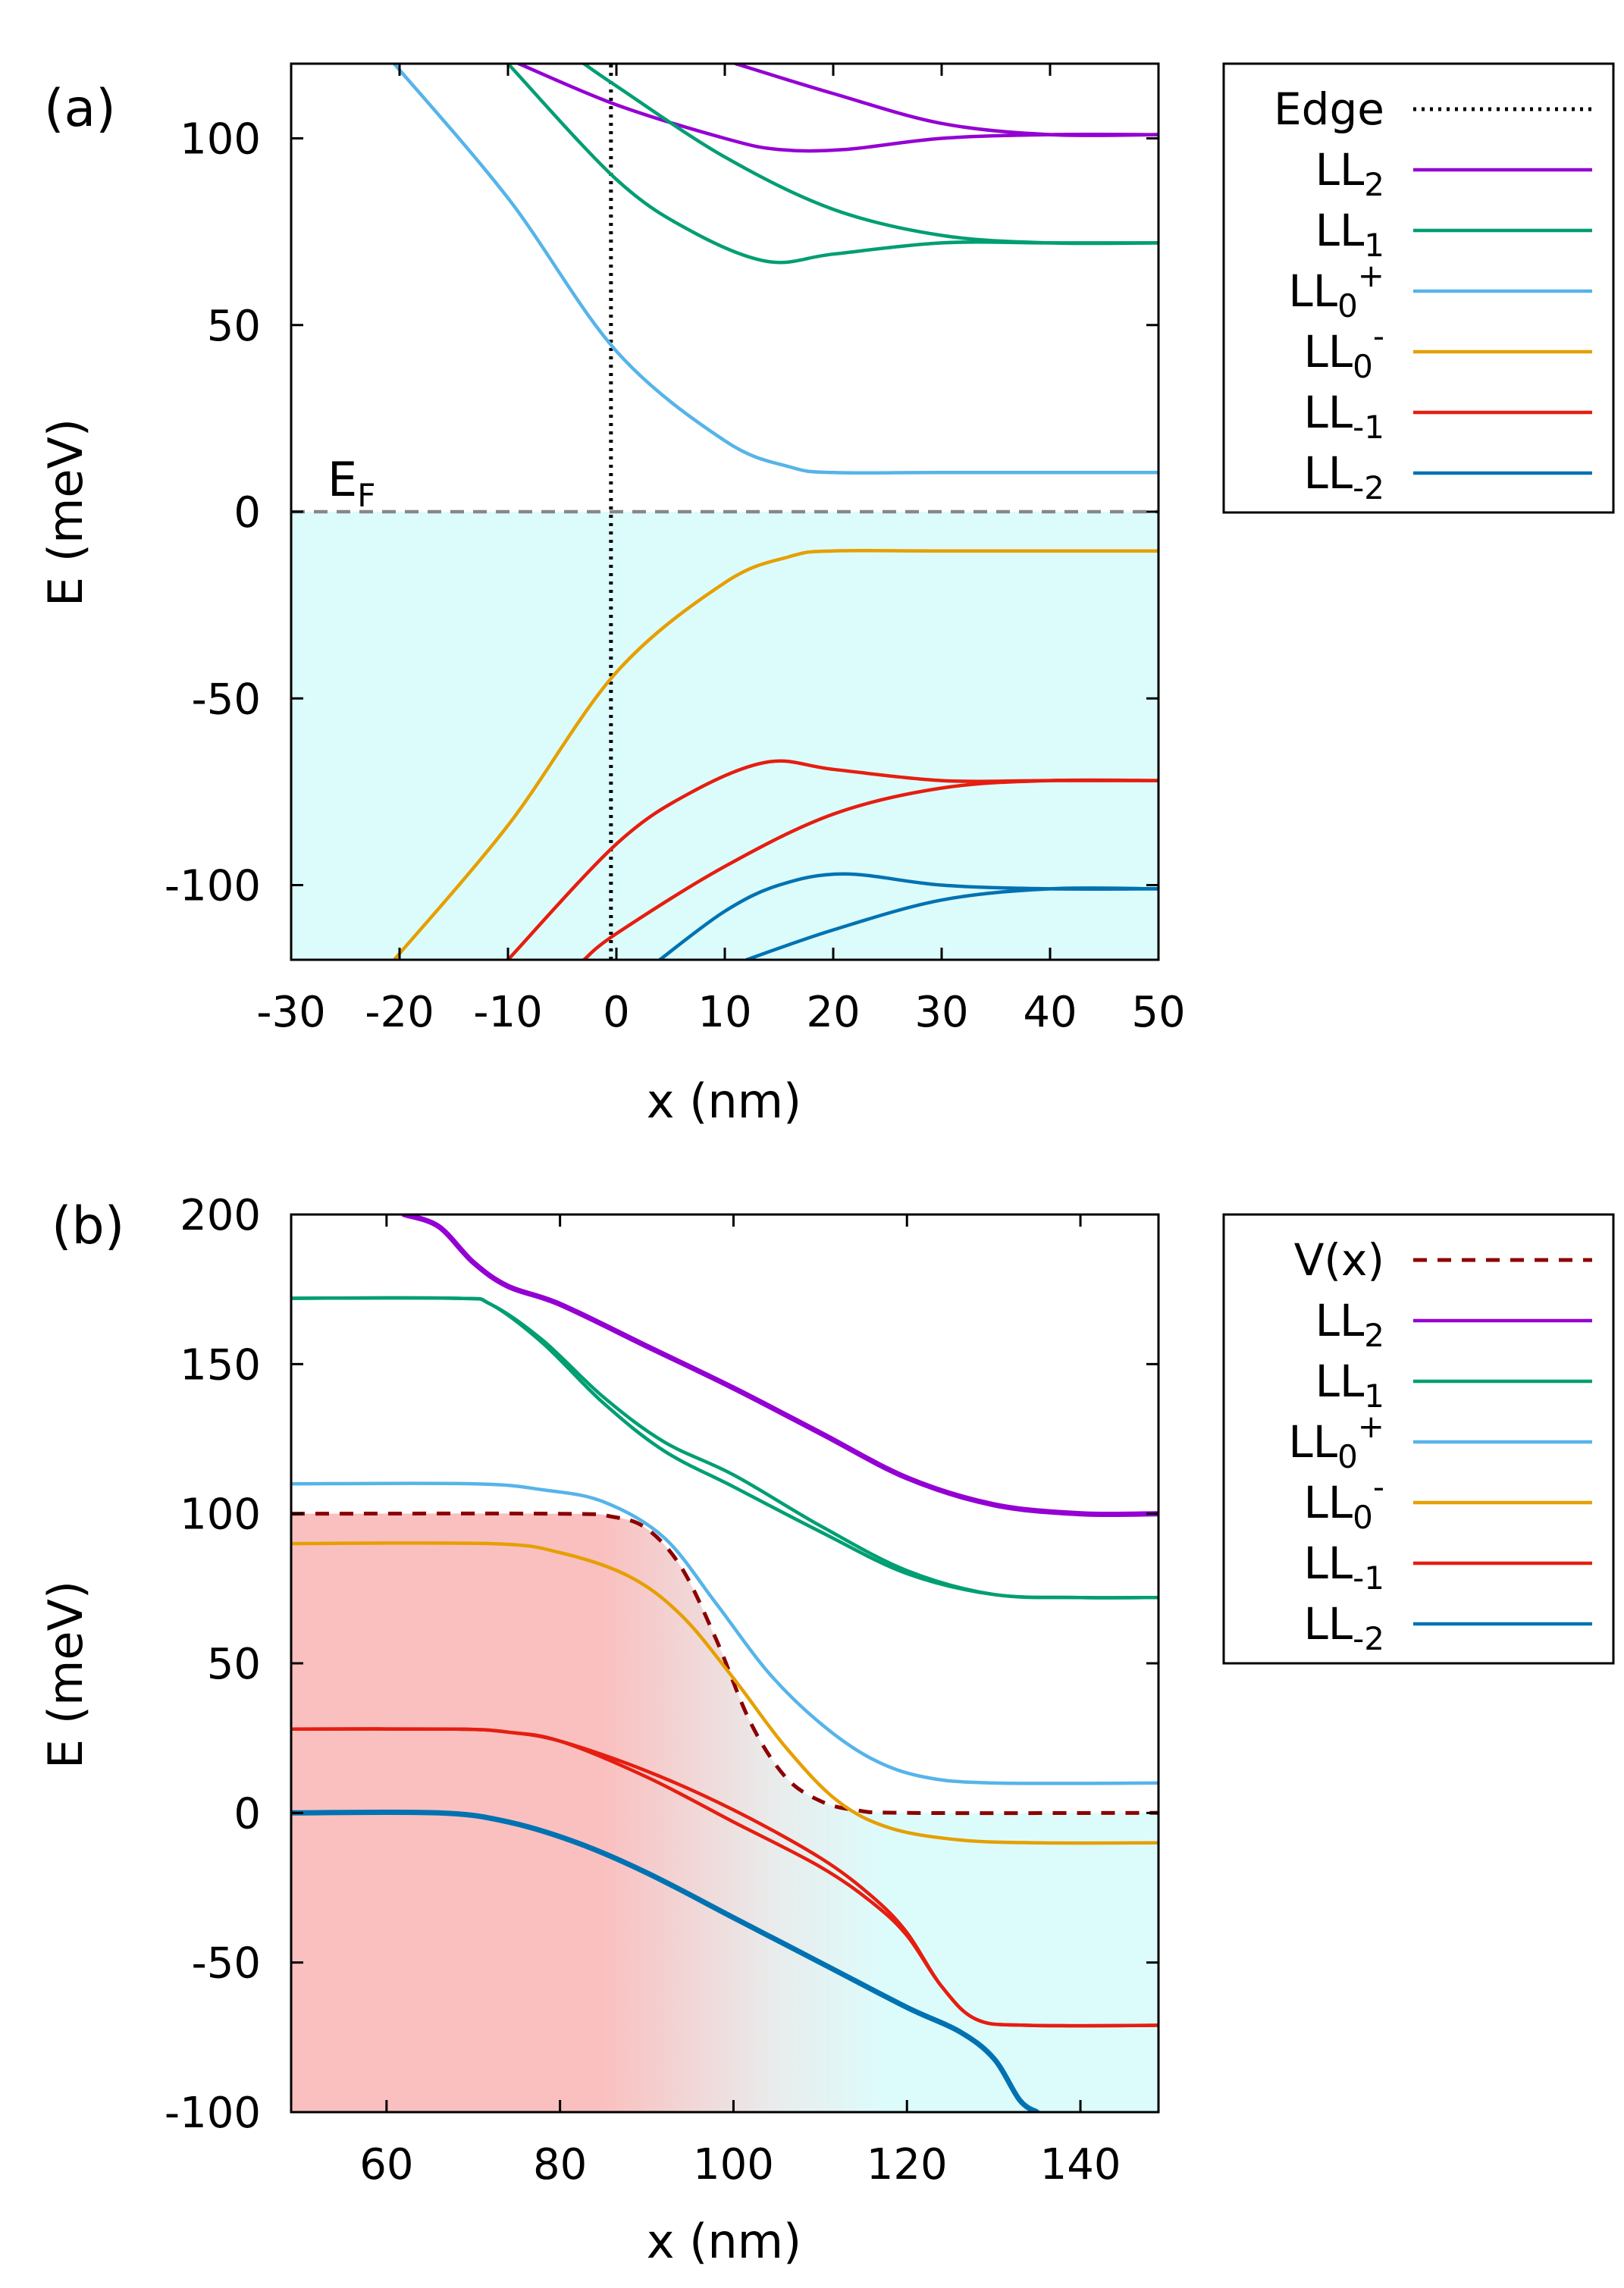 This screenshot has width=1624, height=2288. Describe the element at coordinates (220, 1215) in the screenshot. I see `y-tick-label: 200` at that location.